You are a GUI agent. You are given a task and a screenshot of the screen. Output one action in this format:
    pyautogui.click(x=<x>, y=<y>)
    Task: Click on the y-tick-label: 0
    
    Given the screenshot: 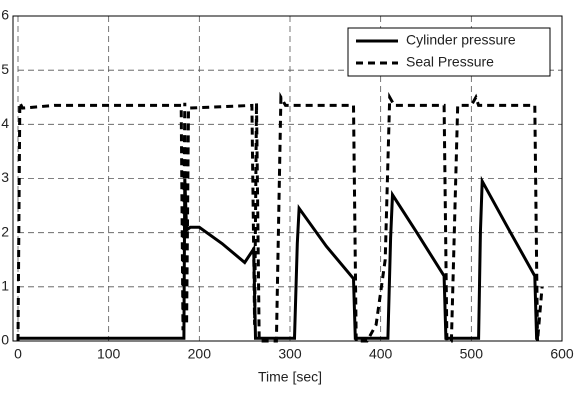 What is the action you would take?
    pyautogui.click(x=5, y=340)
    